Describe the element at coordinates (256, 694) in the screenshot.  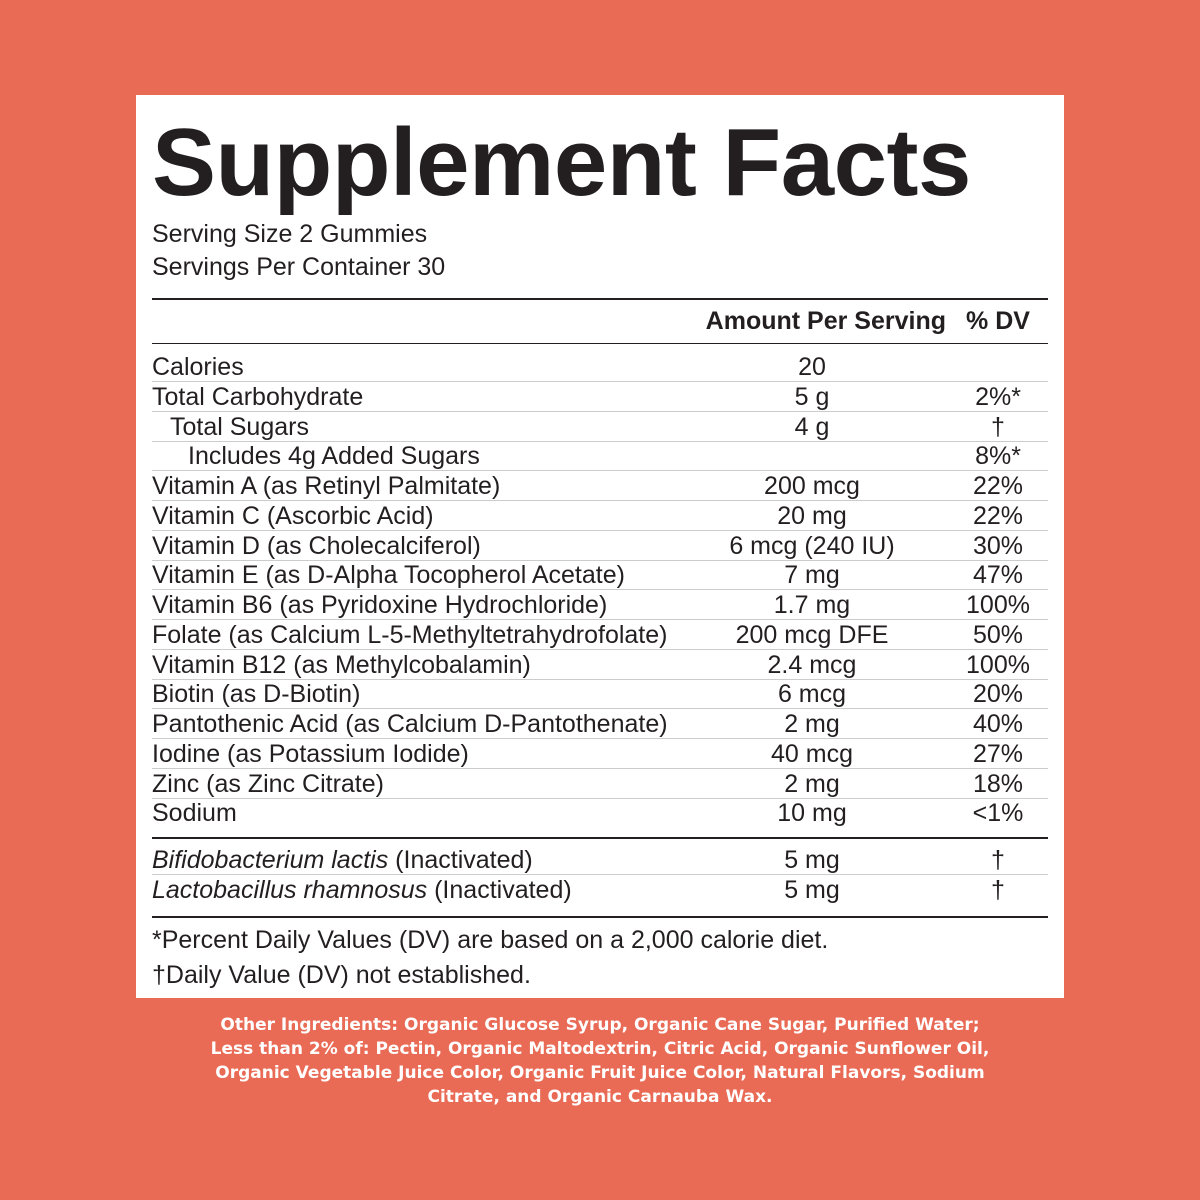
I see `nutrient-name: Biotin (as D-Biotin)` at that location.